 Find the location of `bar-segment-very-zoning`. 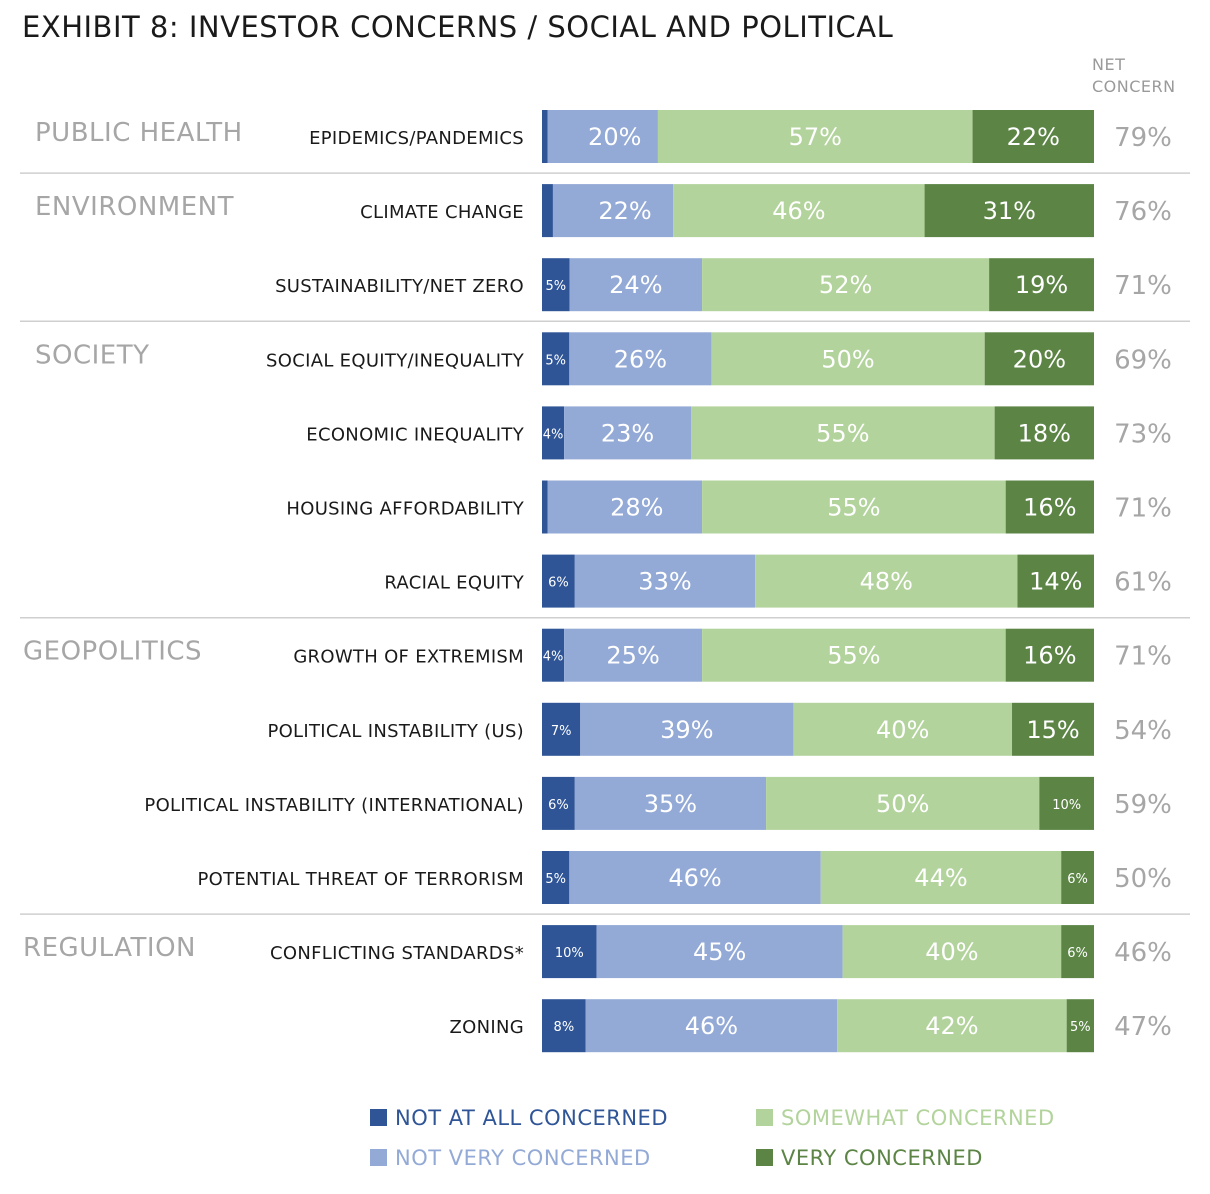

bar-segment-very-zoning is located at coordinates (1080, 1026).